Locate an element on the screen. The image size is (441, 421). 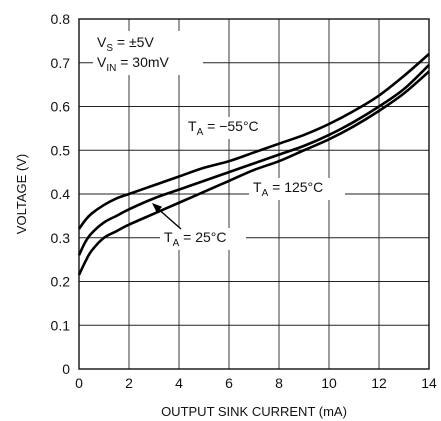
pointer-head is located at coordinates (157, 208).